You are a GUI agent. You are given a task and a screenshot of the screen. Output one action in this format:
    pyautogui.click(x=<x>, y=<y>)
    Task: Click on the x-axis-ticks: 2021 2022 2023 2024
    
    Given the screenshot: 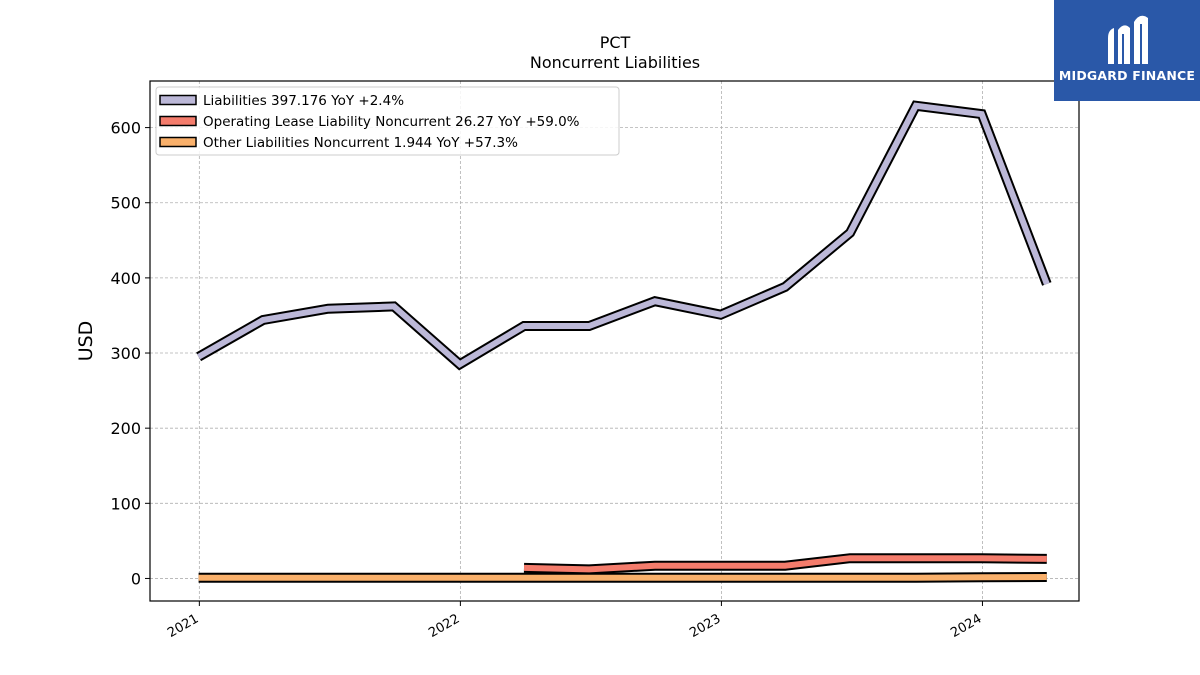 What is the action you would take?
    pyautogui.click(x=574, y=621)
    